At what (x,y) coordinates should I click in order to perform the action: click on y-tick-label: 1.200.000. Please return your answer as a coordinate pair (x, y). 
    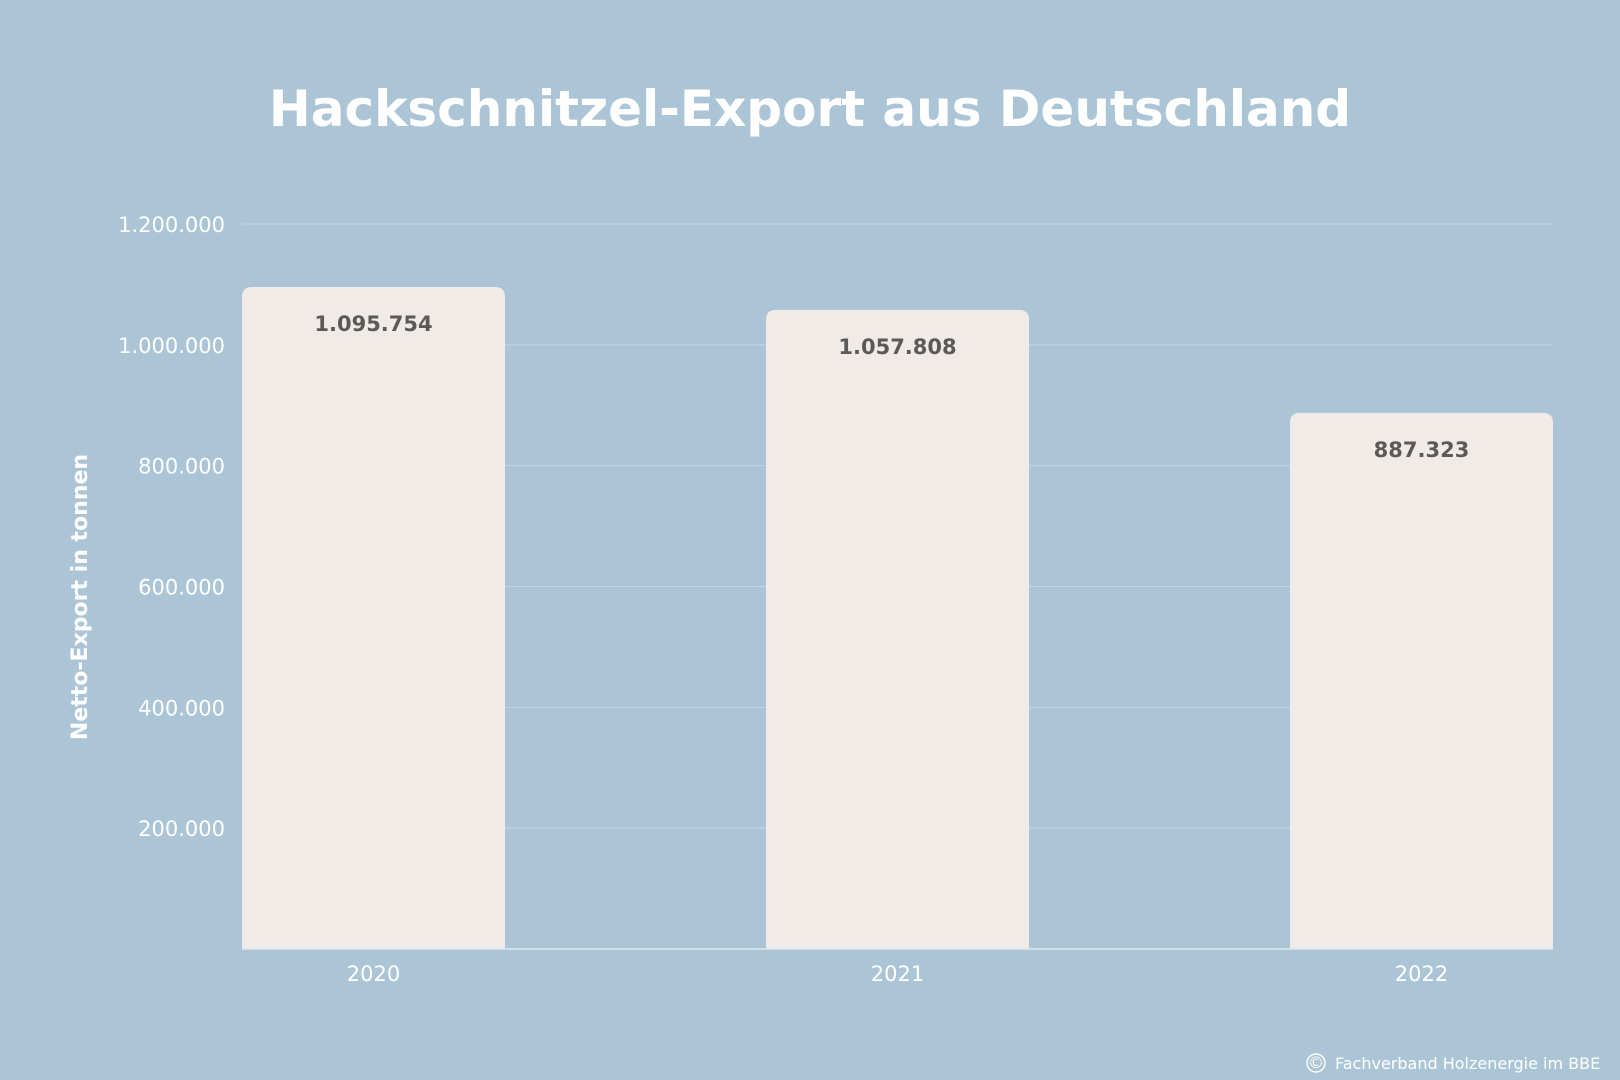
    Looking at the image, I should click on (171, 225).